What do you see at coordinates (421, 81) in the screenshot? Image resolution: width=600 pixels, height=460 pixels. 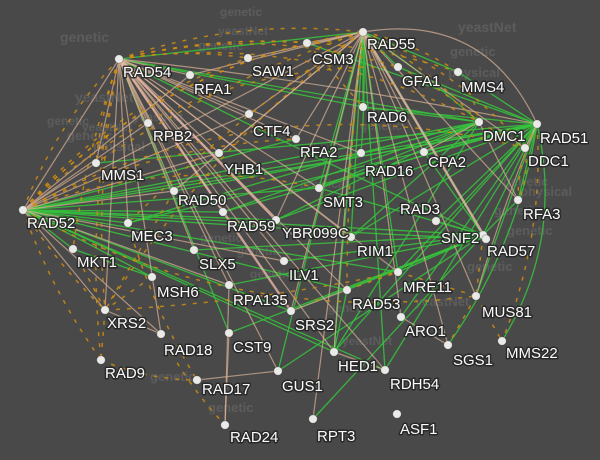 I see `gene-label-GFA1: GFA1` at bounding box center [421, 81].